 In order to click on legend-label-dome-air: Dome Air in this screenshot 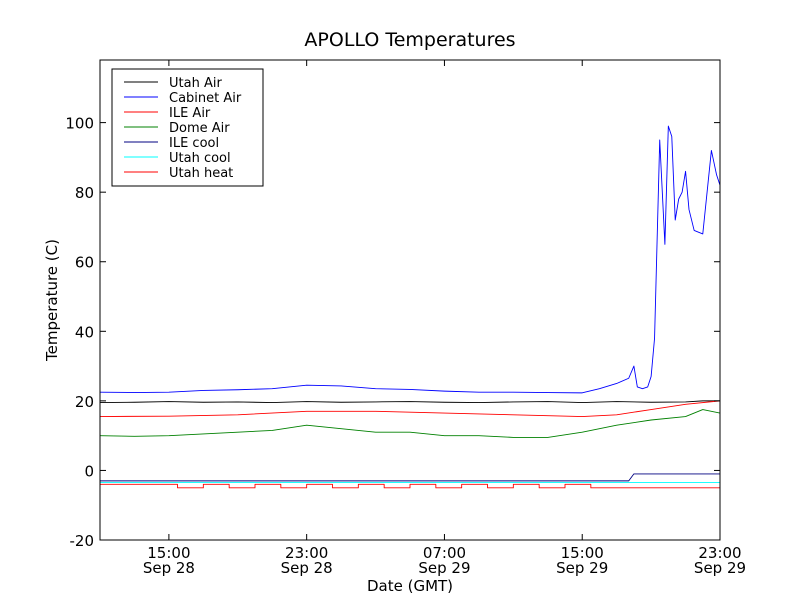, I will do `click(199, 128)`.